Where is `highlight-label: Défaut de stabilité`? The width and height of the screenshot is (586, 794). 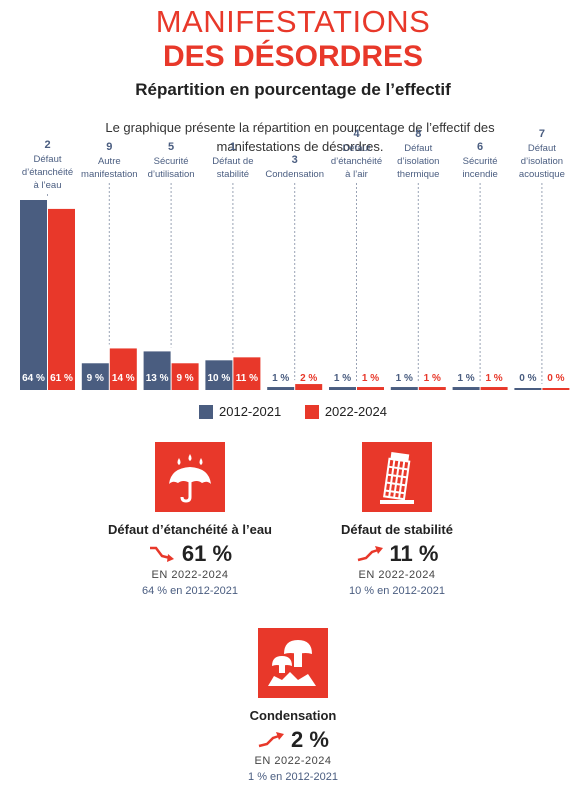
highlight-label: Défaut de stabilité is located at coordinates (397, 529).